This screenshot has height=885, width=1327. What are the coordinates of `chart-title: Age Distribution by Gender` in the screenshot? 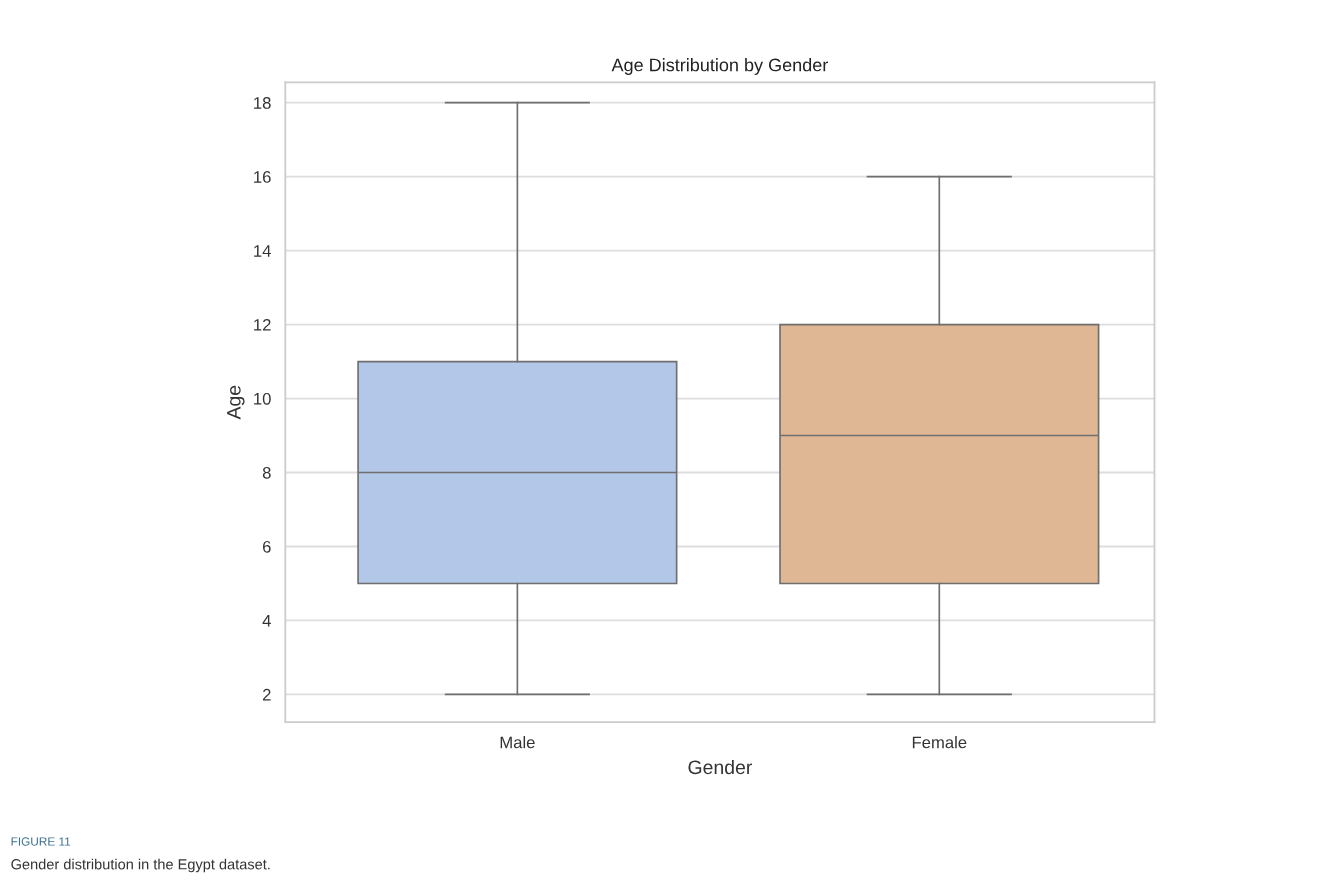 It's located at (719, 66).